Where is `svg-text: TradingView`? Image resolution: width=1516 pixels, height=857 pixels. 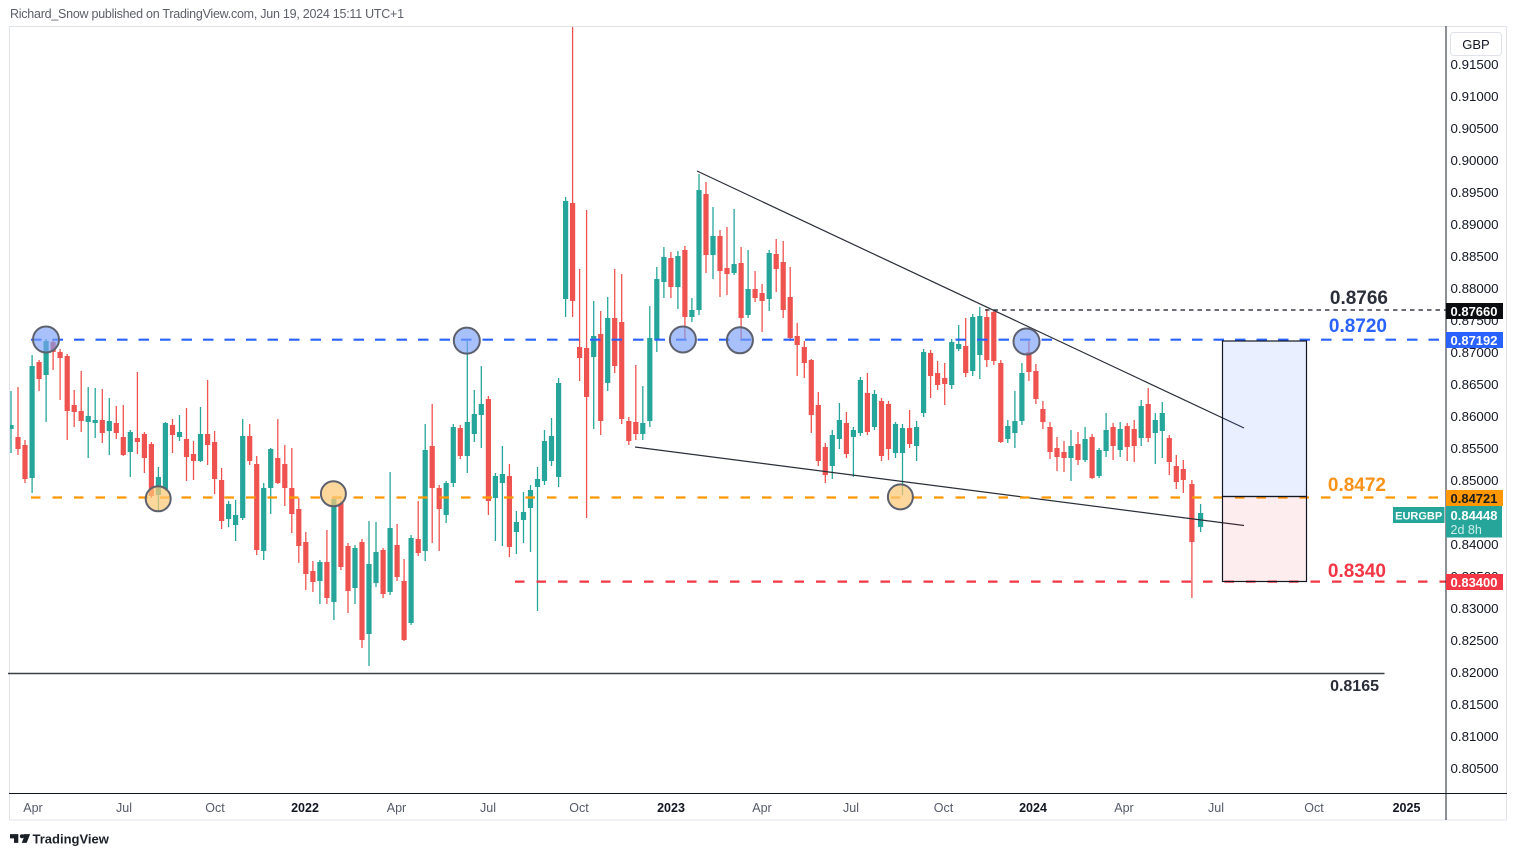 svg-text: TradingView is located at coordinates (71, 838).